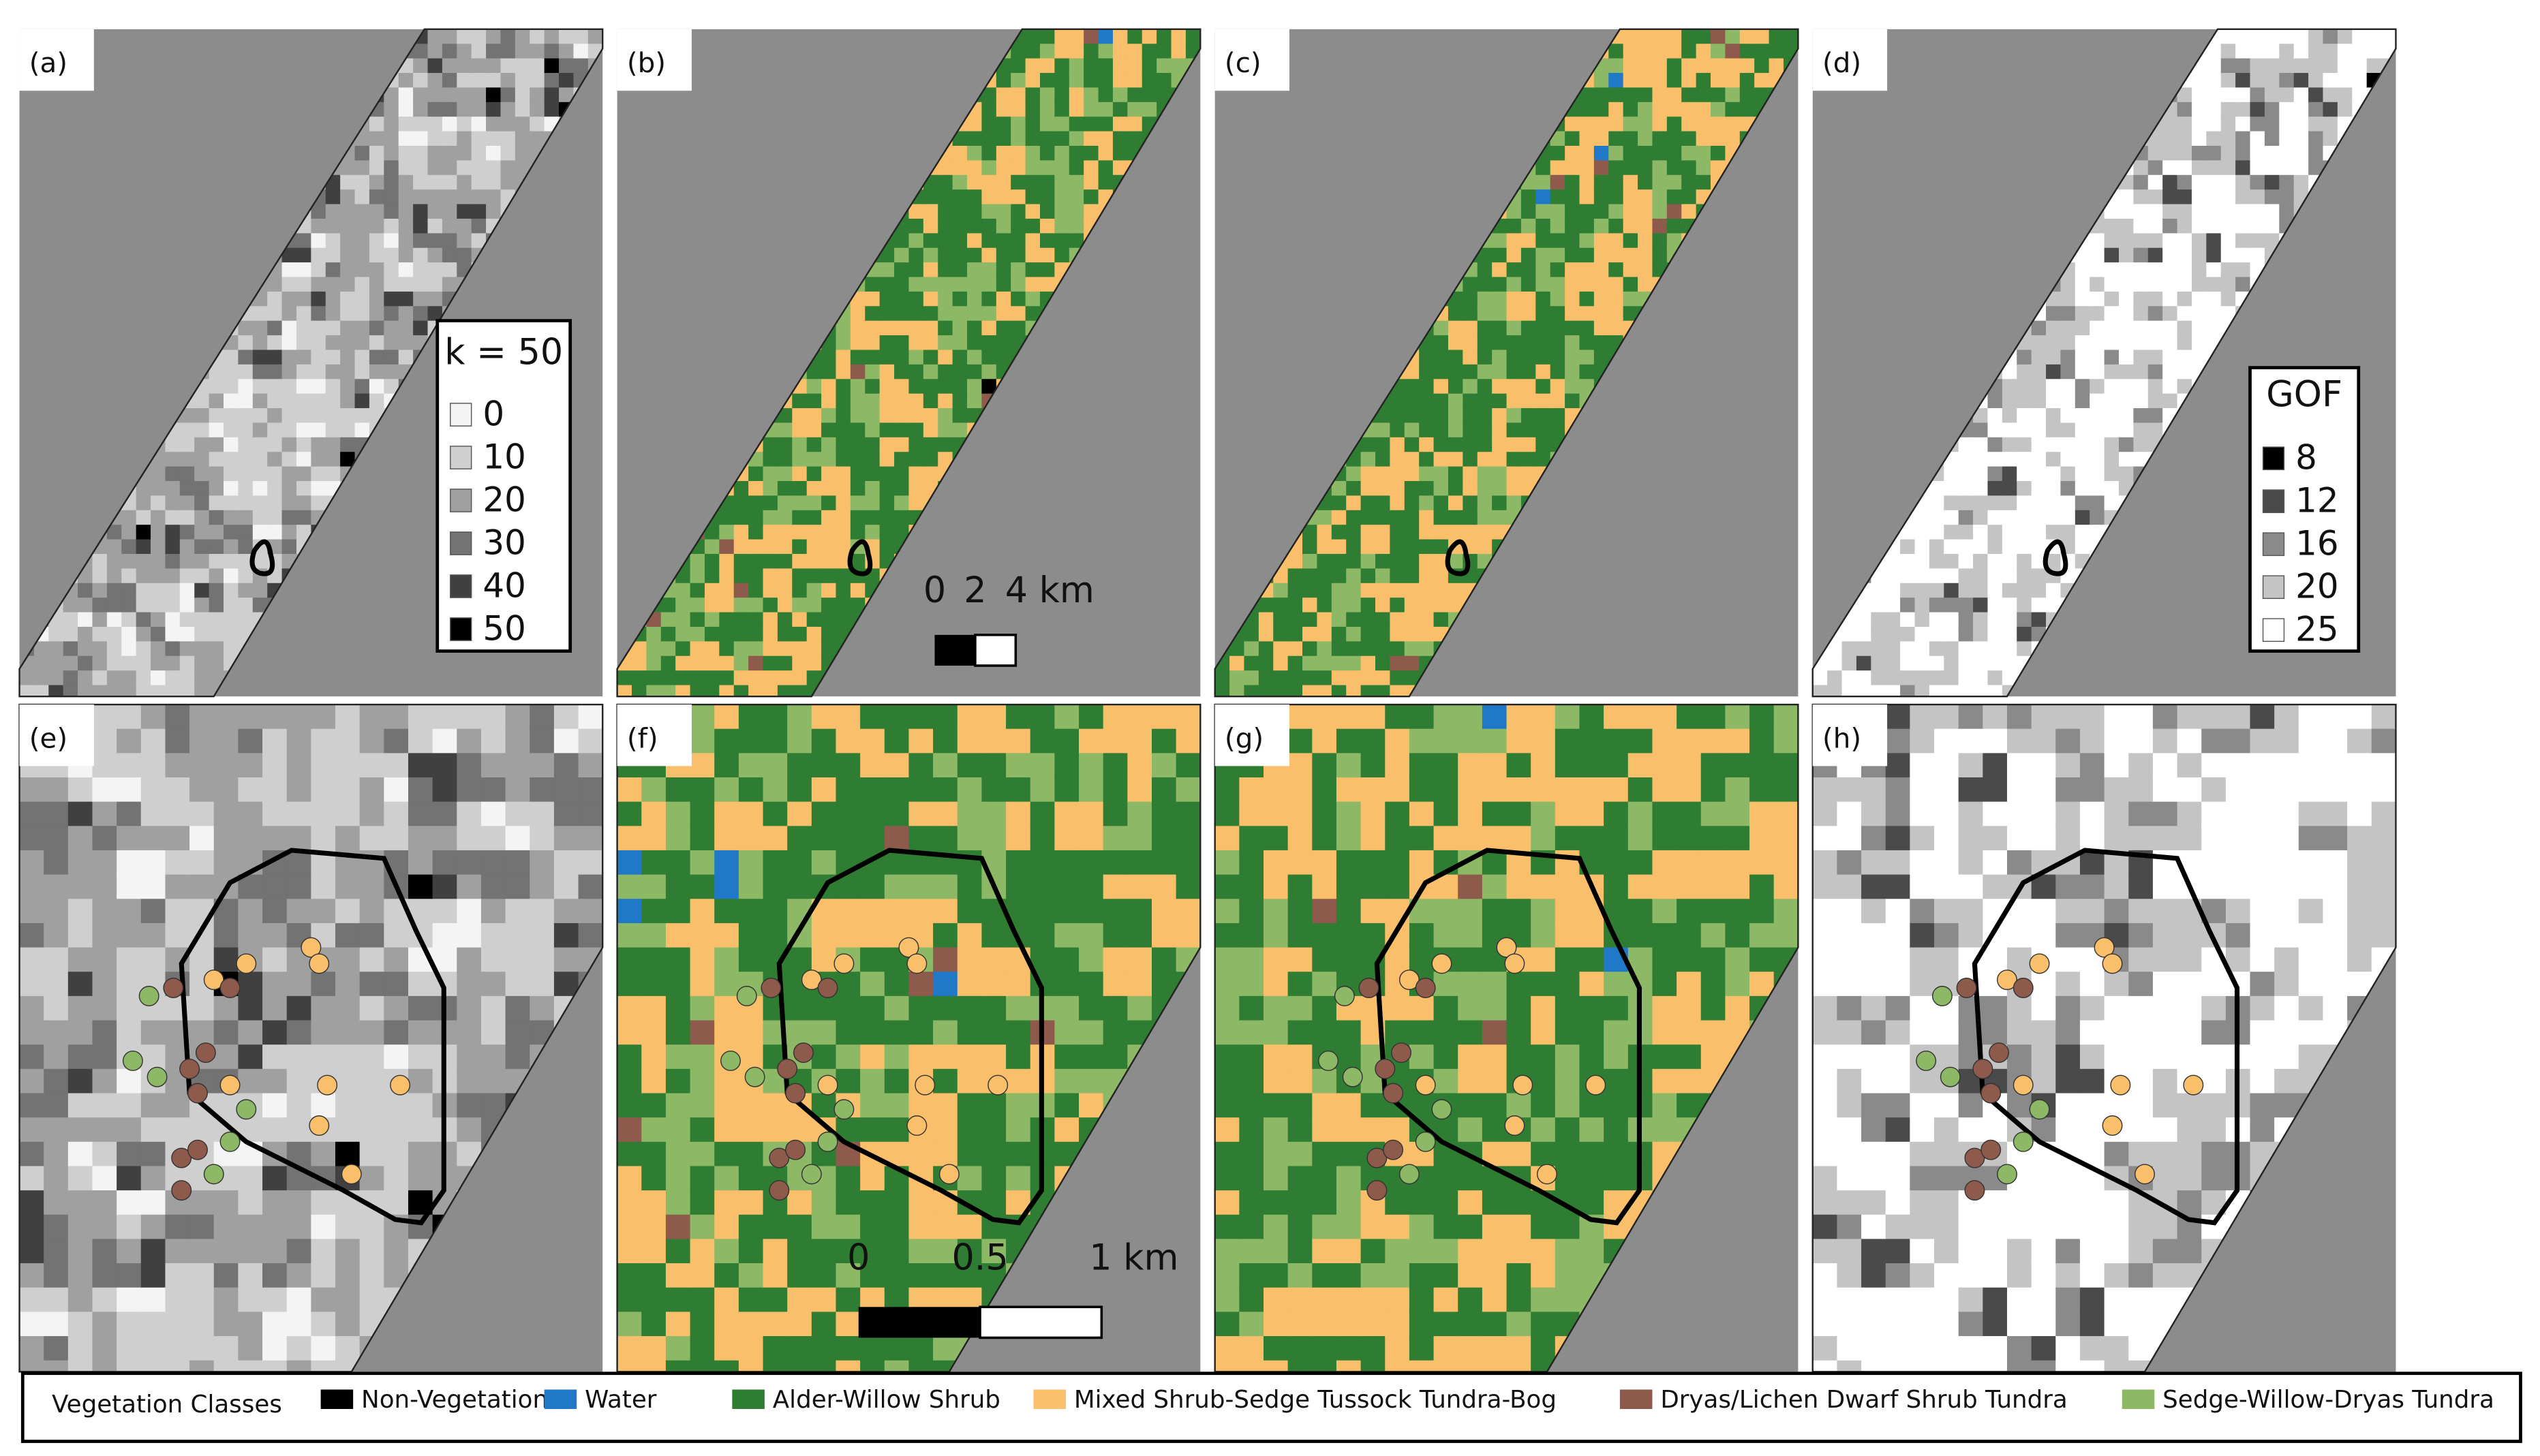 This screenshot has width=2540, height=1456. What do you see at coordinates (56, 60) in the screenshot?
I see `panel-label-box` at bounding box center [56, 60].